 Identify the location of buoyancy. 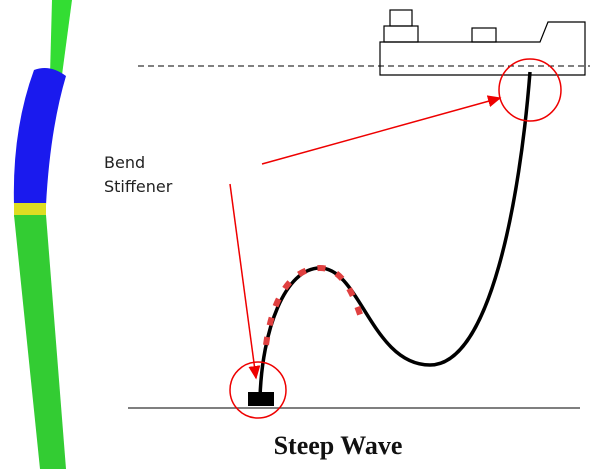
(314, 305).